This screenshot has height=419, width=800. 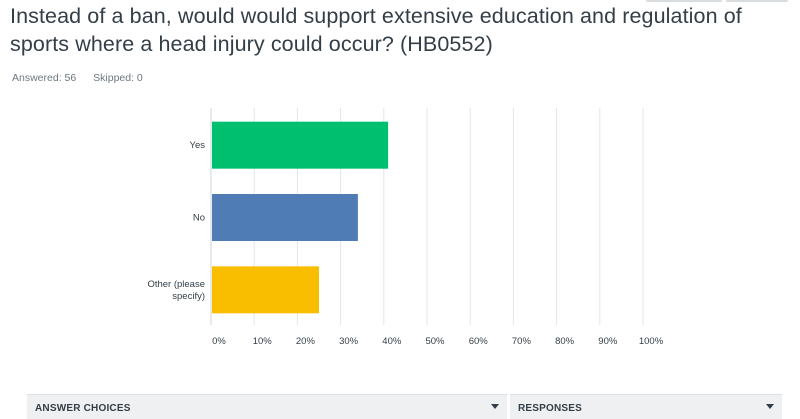 I want to click on bar-no, so click(x=285, y=217).